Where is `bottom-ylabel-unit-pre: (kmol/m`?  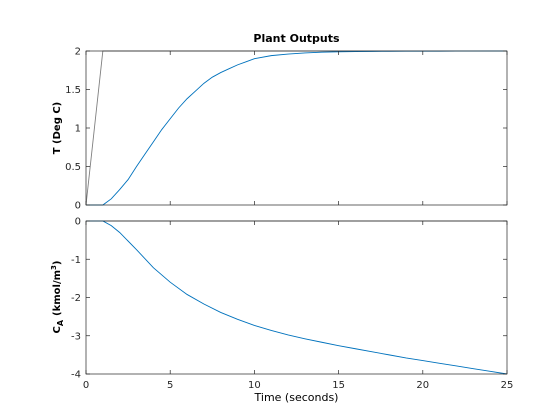
bottom-ylabel-unit-pre: (kmol/m is located at coordinates (57, 293).